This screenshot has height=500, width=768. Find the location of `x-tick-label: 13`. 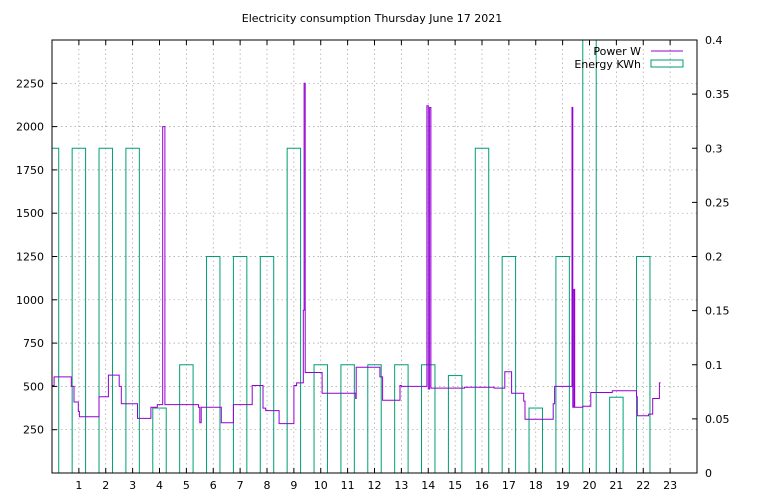

x-tick-label: 13 is located at coordinates (401, 485).